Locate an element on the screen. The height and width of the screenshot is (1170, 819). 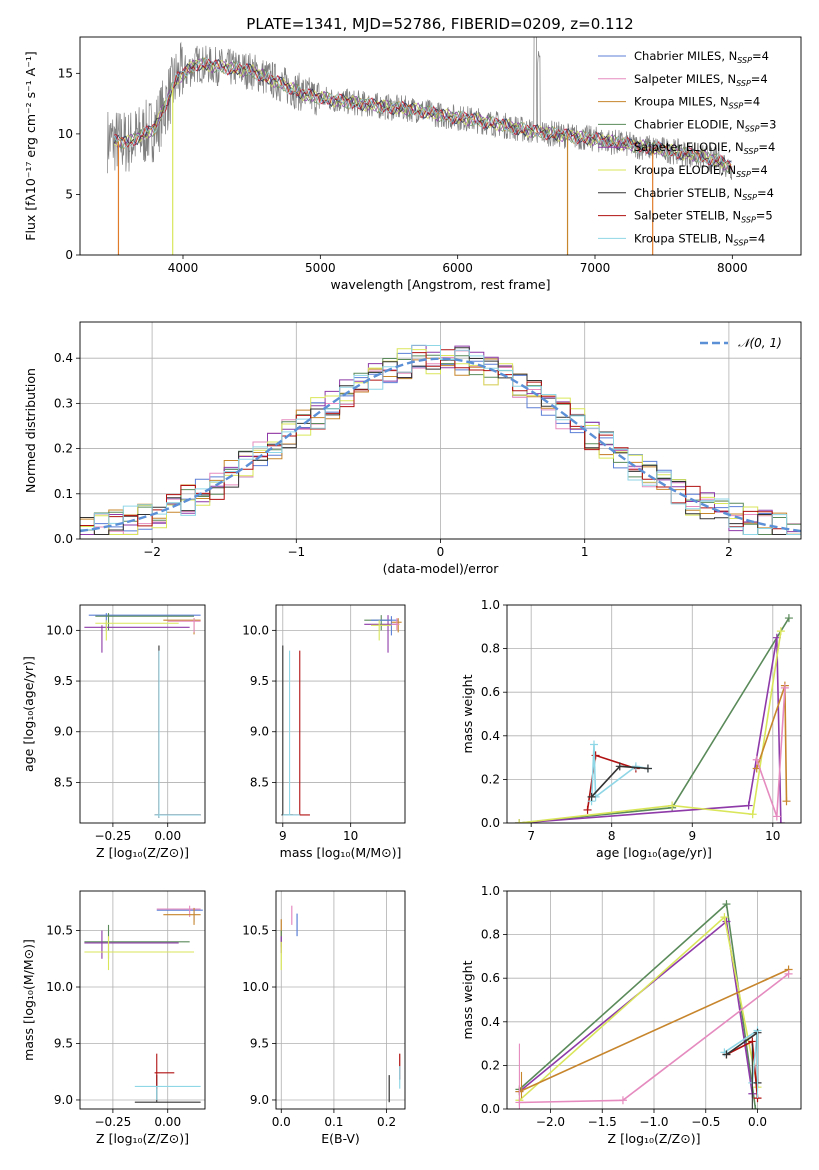
histogram-kroupa-miles is located at coordinates (440, 446).